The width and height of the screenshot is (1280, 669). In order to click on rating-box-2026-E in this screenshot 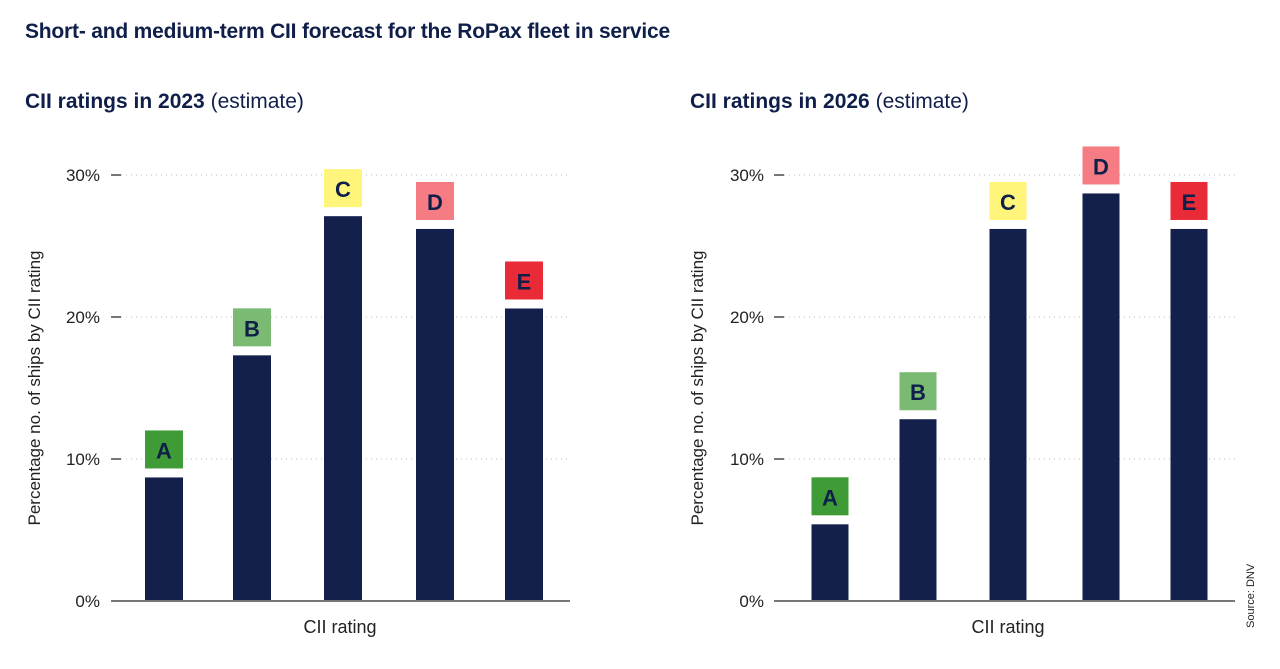, I will do `click(1189, 200)`.